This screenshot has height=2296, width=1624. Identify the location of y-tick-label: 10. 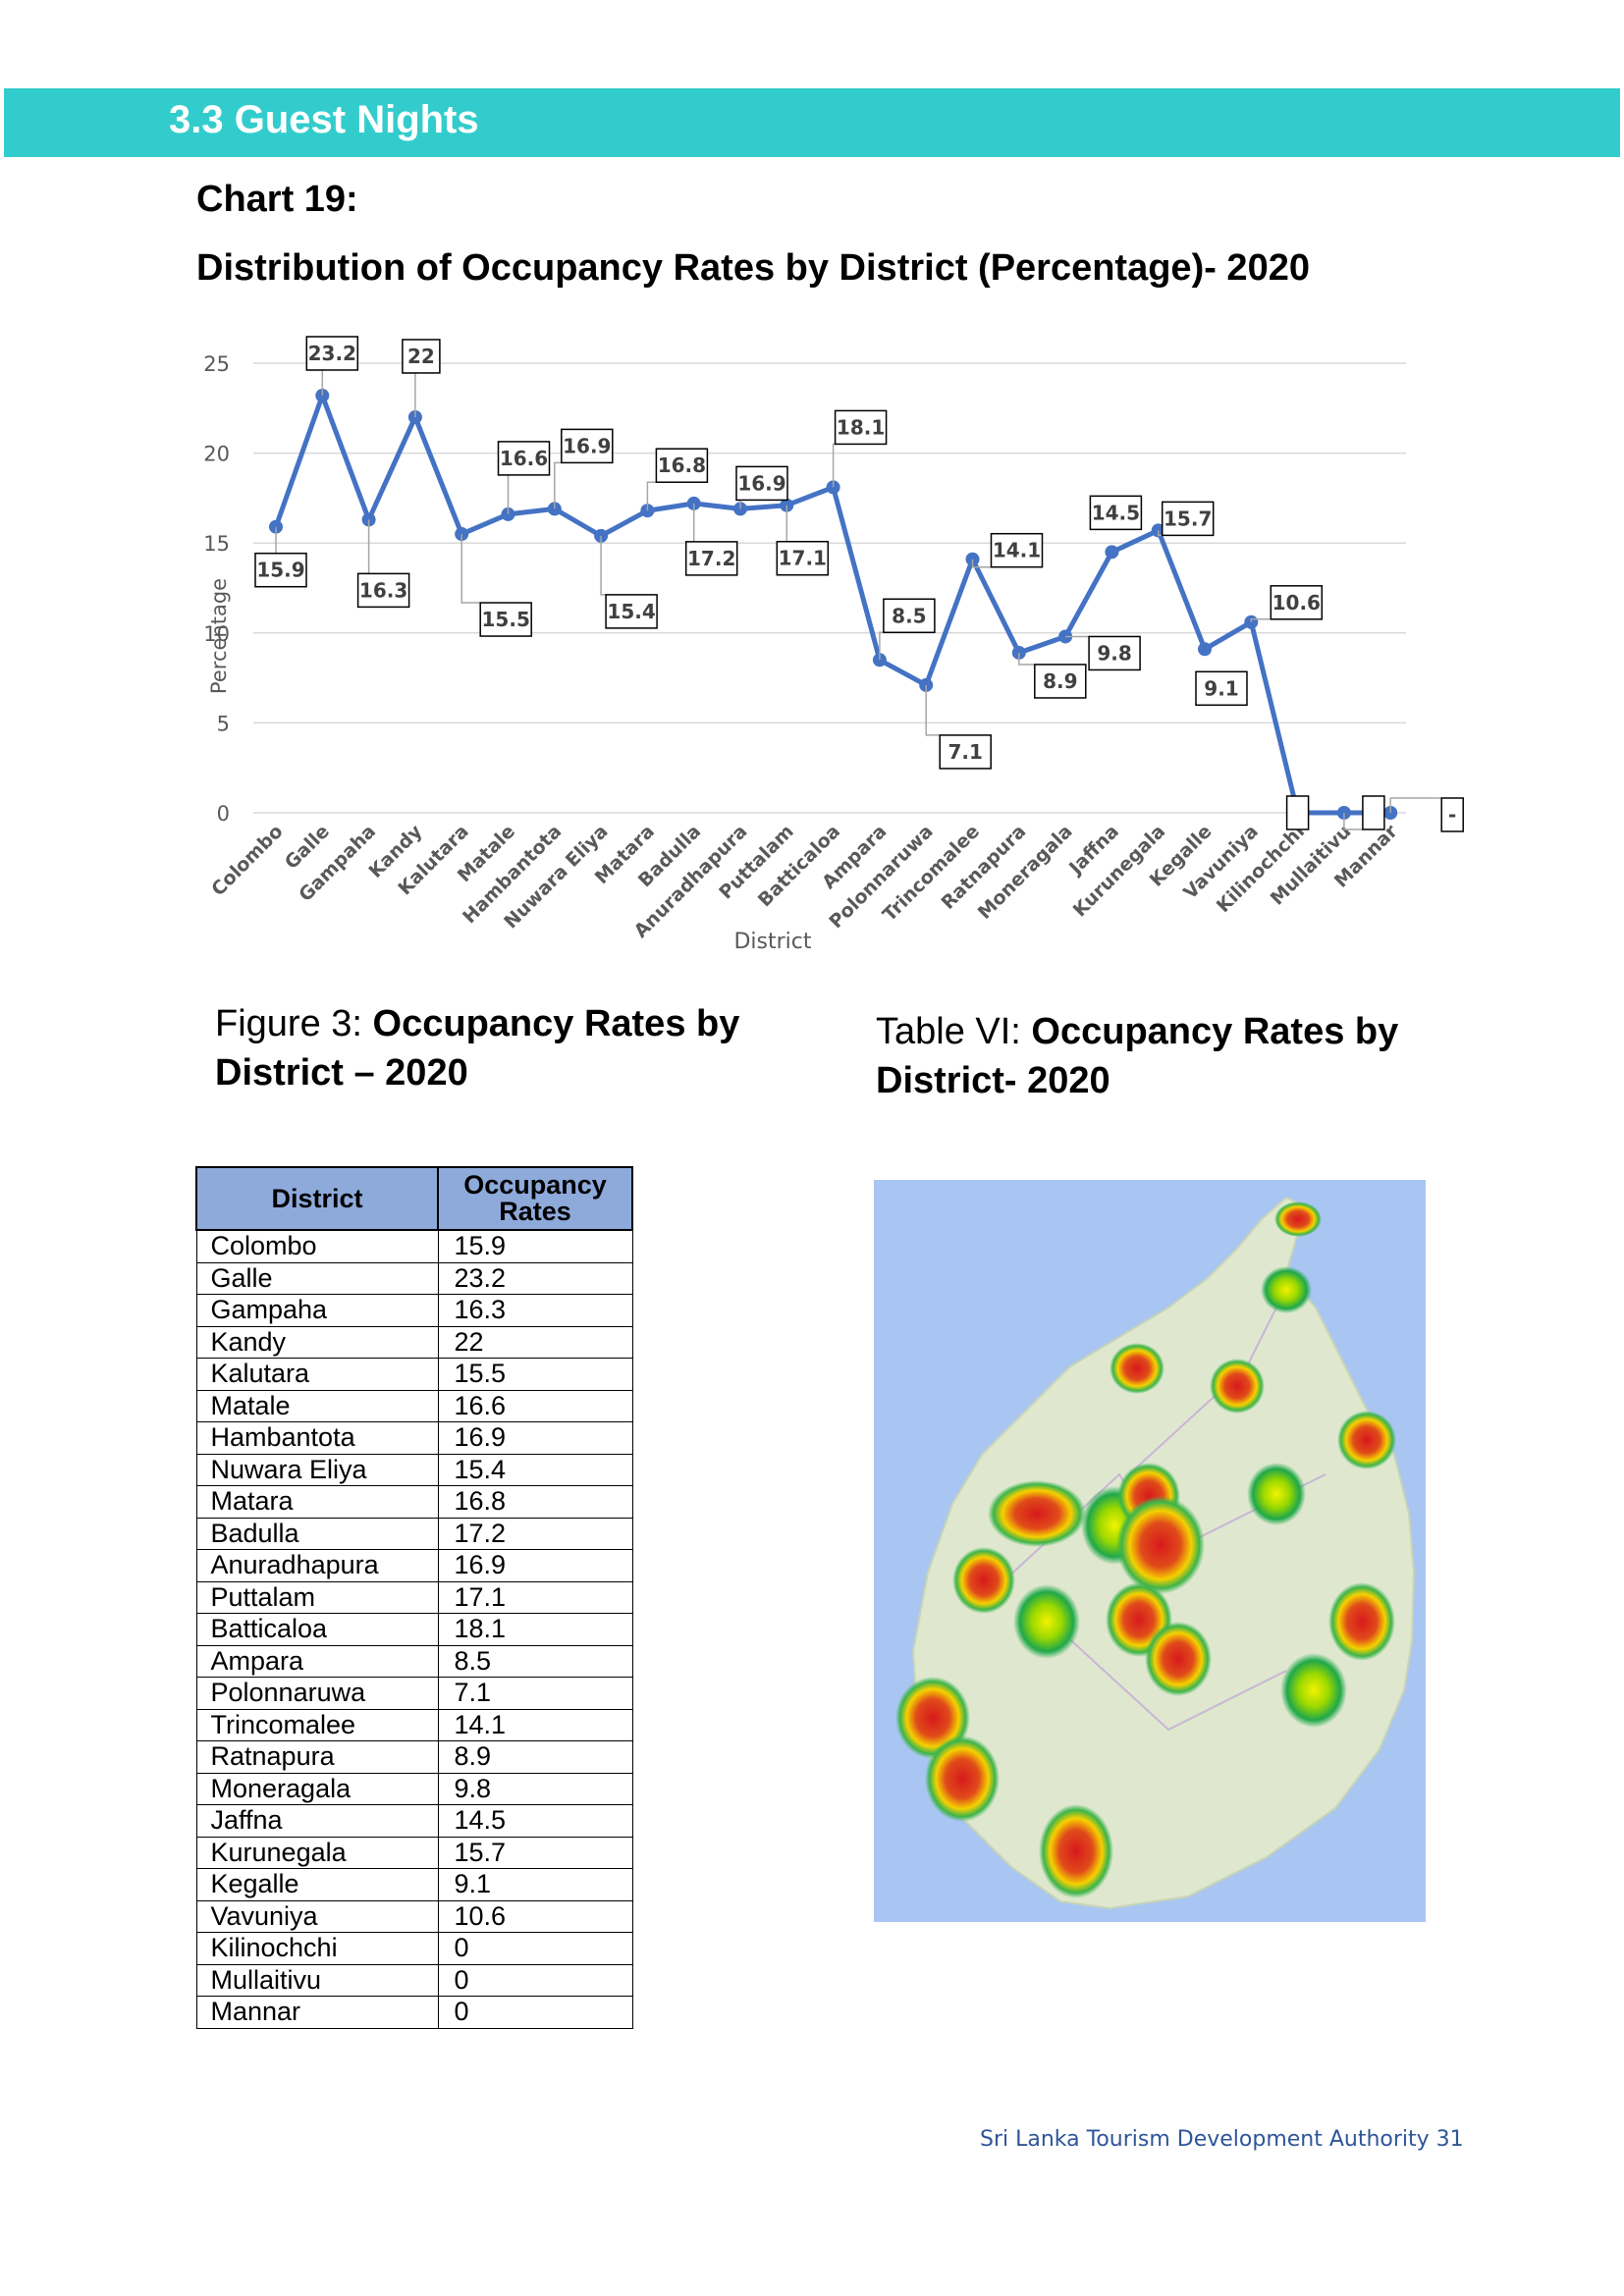
(216, 634).